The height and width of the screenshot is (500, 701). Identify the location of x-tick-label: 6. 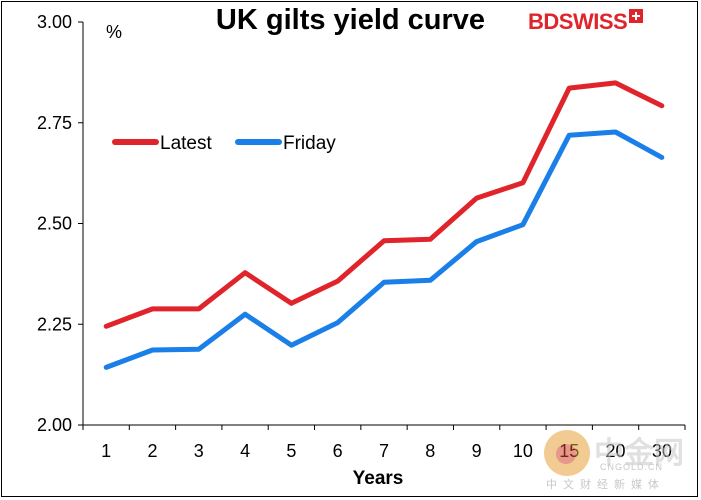
(338, 451).